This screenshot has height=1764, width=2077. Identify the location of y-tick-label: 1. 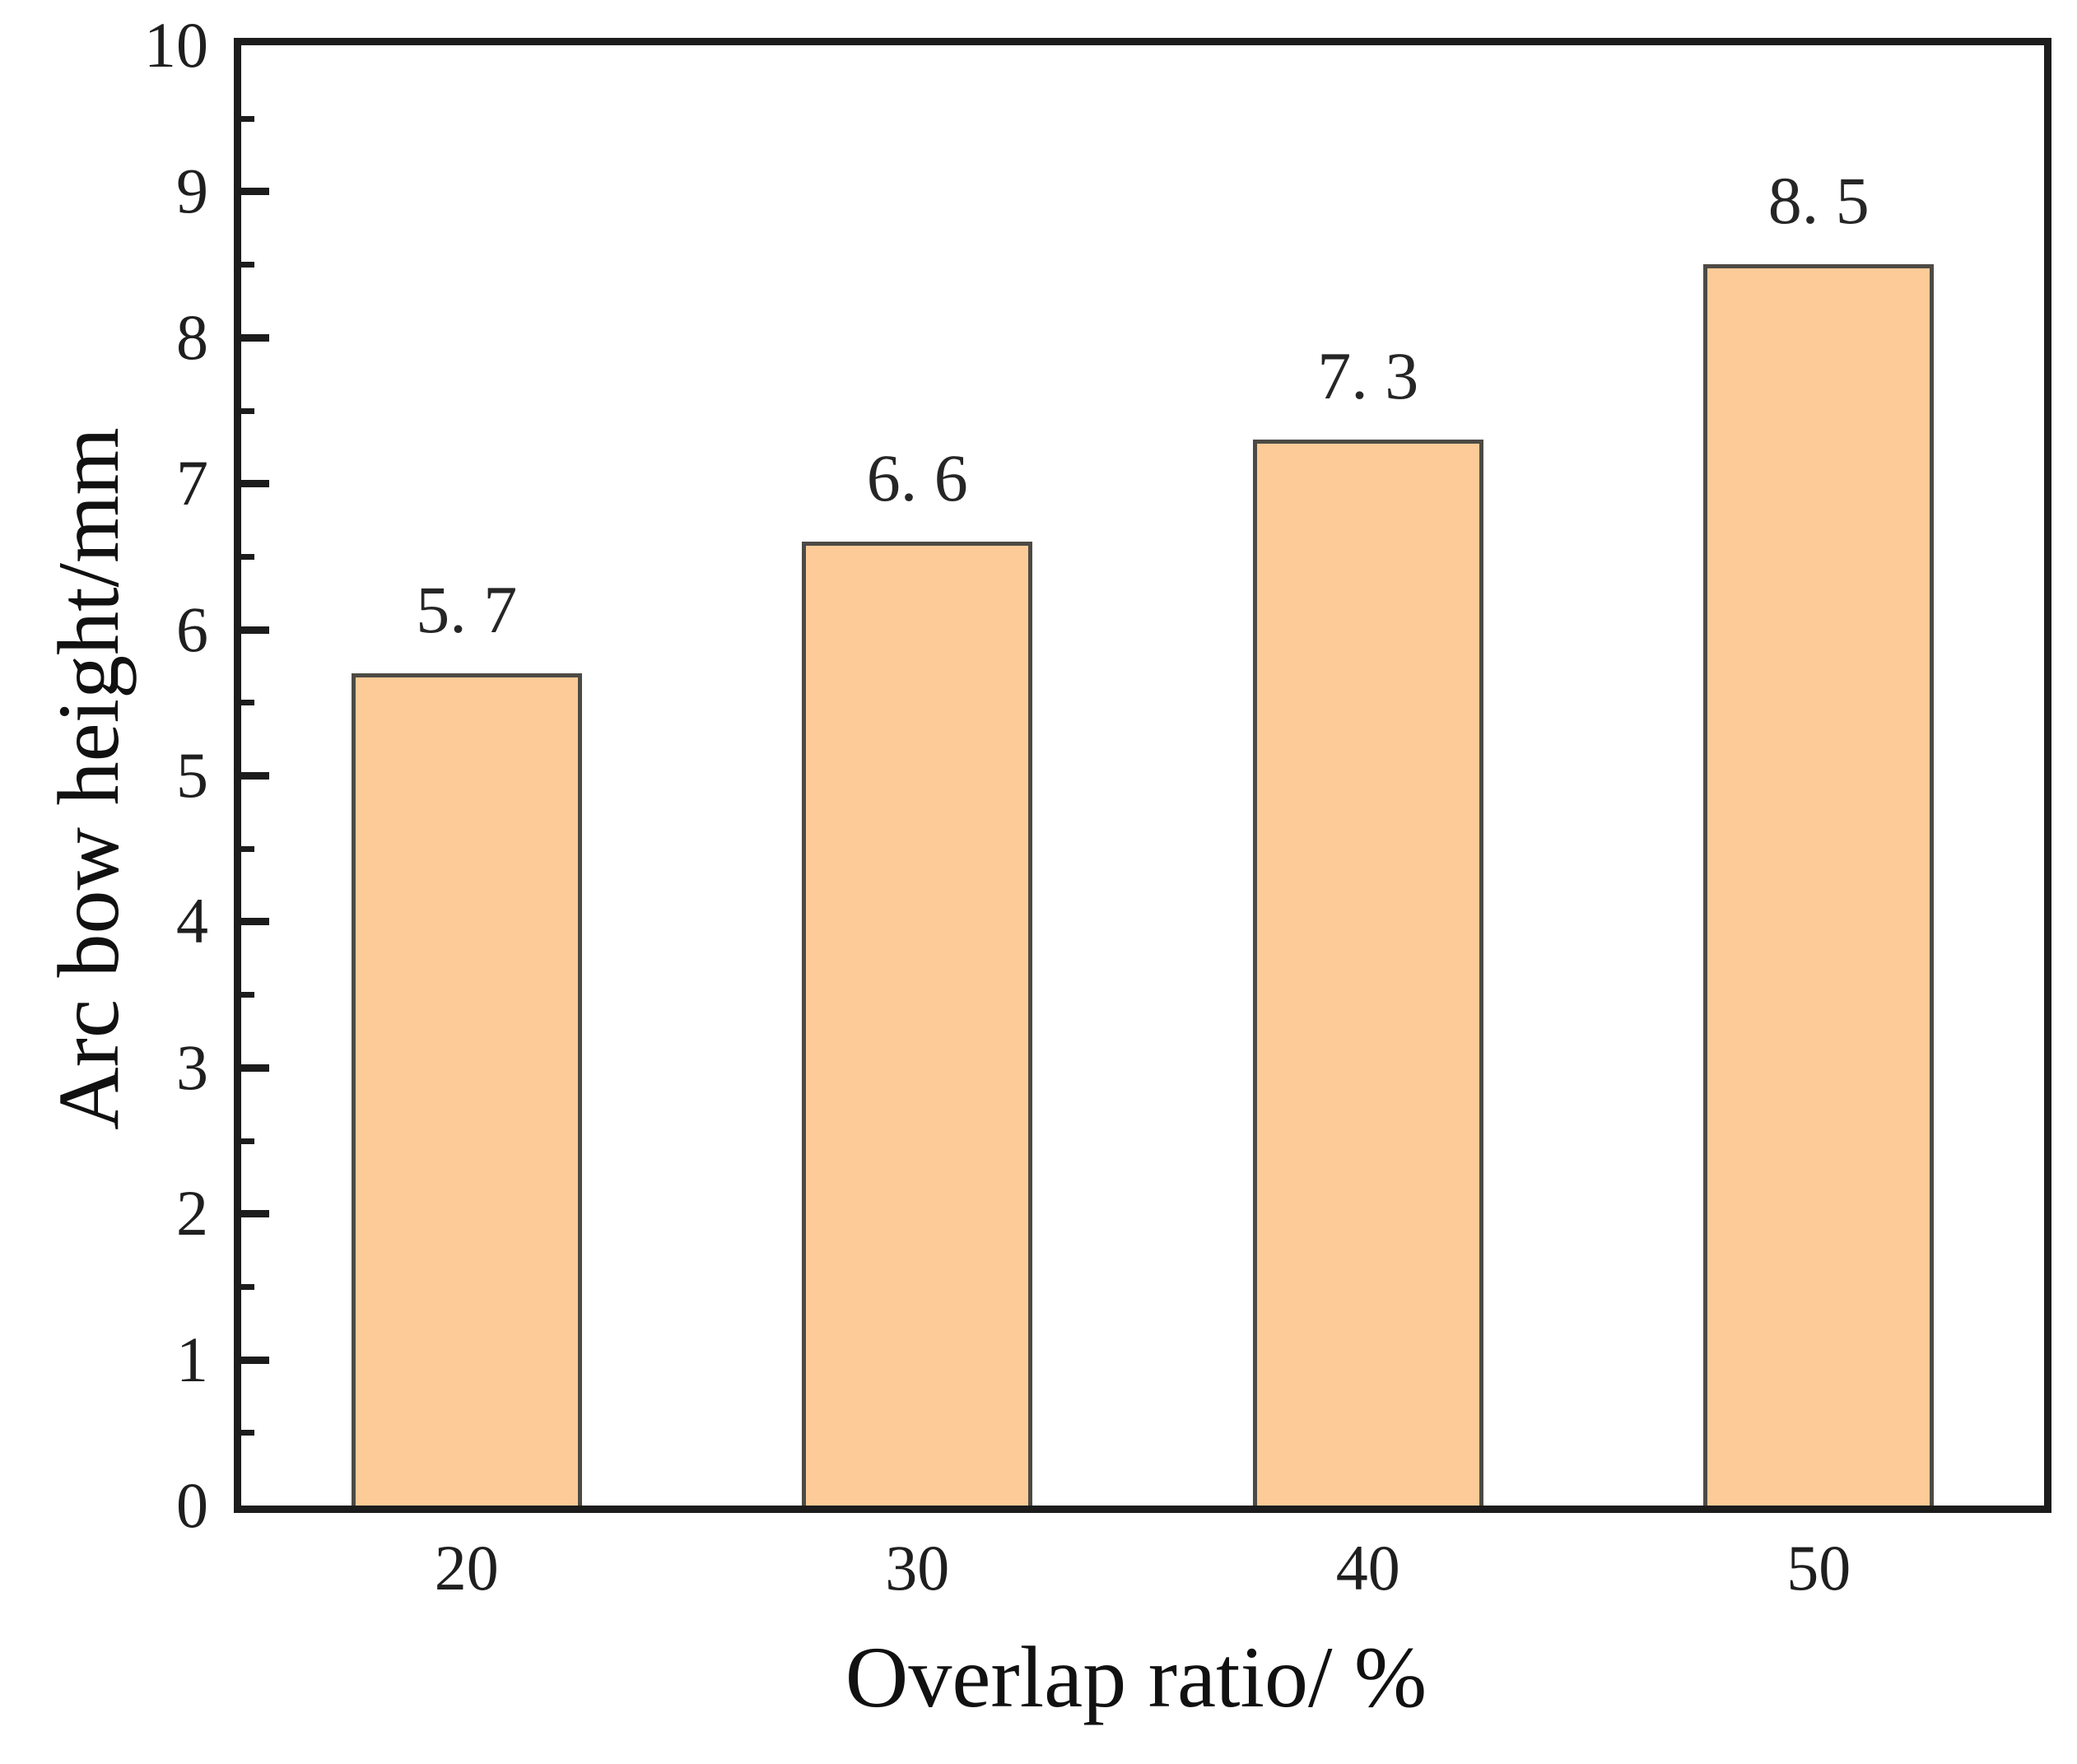
(192, 1359).